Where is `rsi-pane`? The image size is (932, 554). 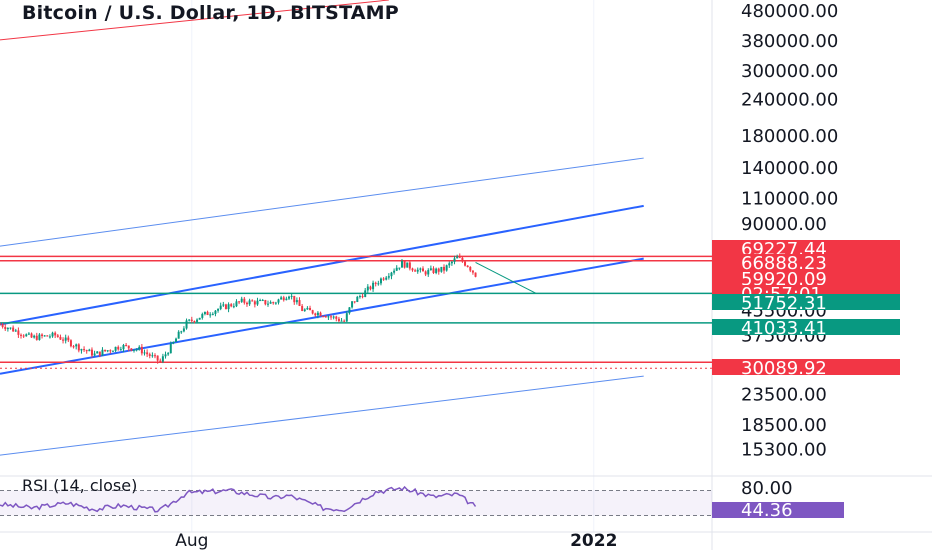
rsi-pane is located at coordinates (356, 500).